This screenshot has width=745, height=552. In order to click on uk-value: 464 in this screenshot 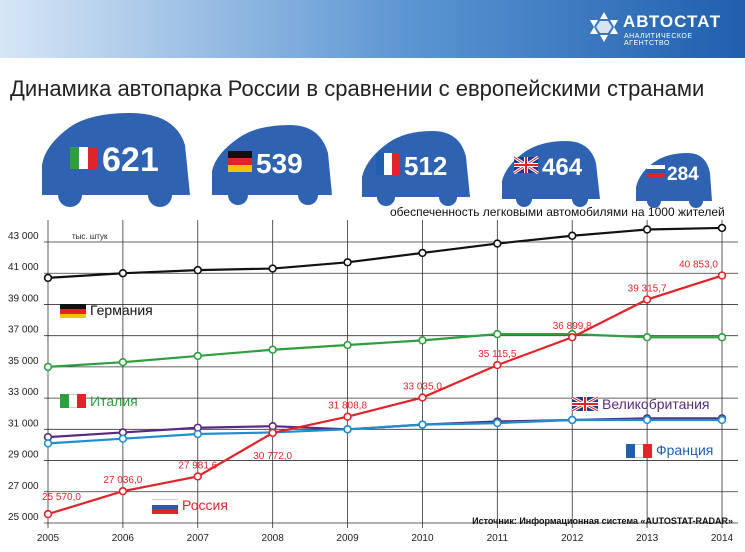, I will do `click(562, 167)`.